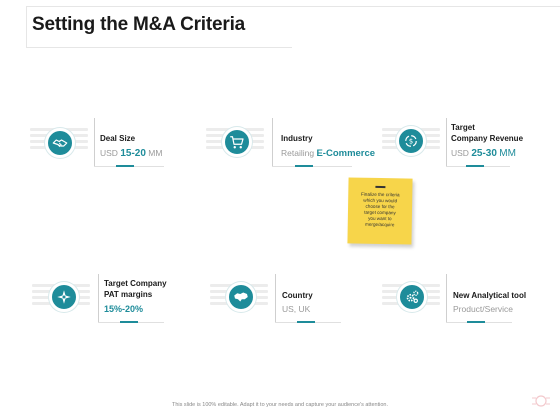  I want to click on revenue-label-line2: Company Revenue, so click(487, 138).